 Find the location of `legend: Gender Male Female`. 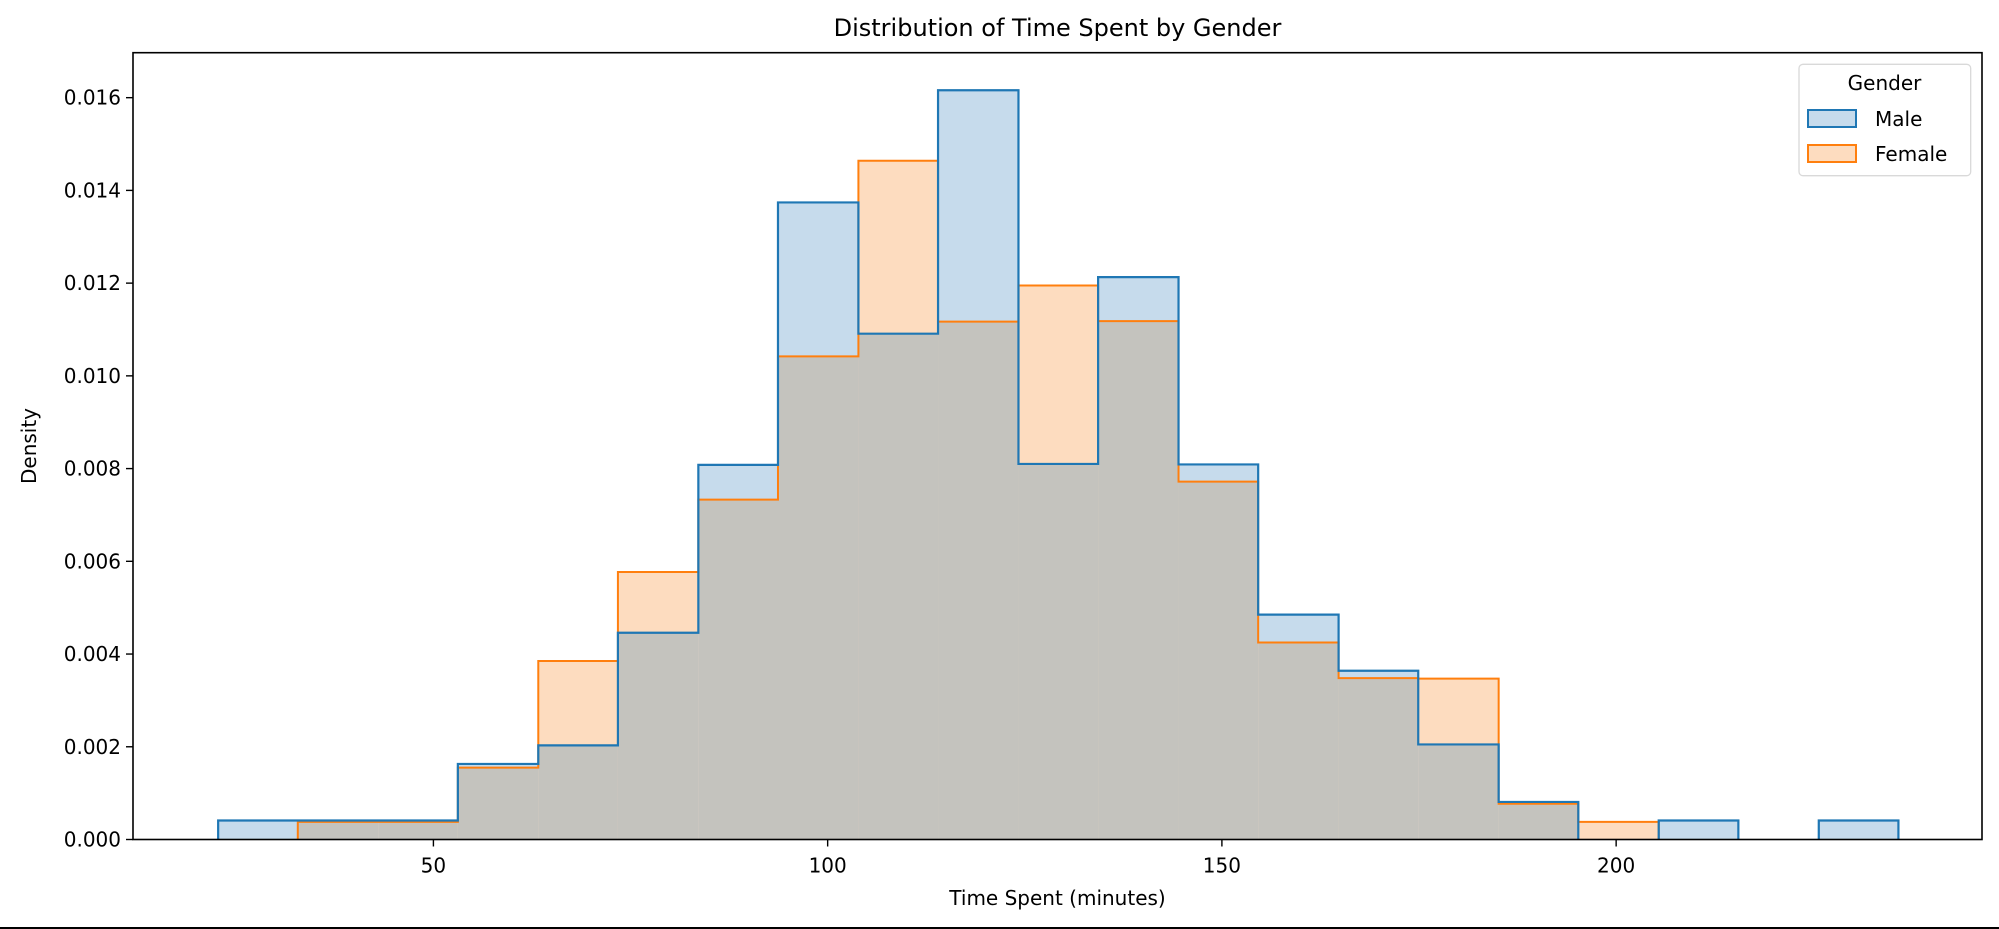

legend: Gender Male Female is located at coordinates (1885, 120).